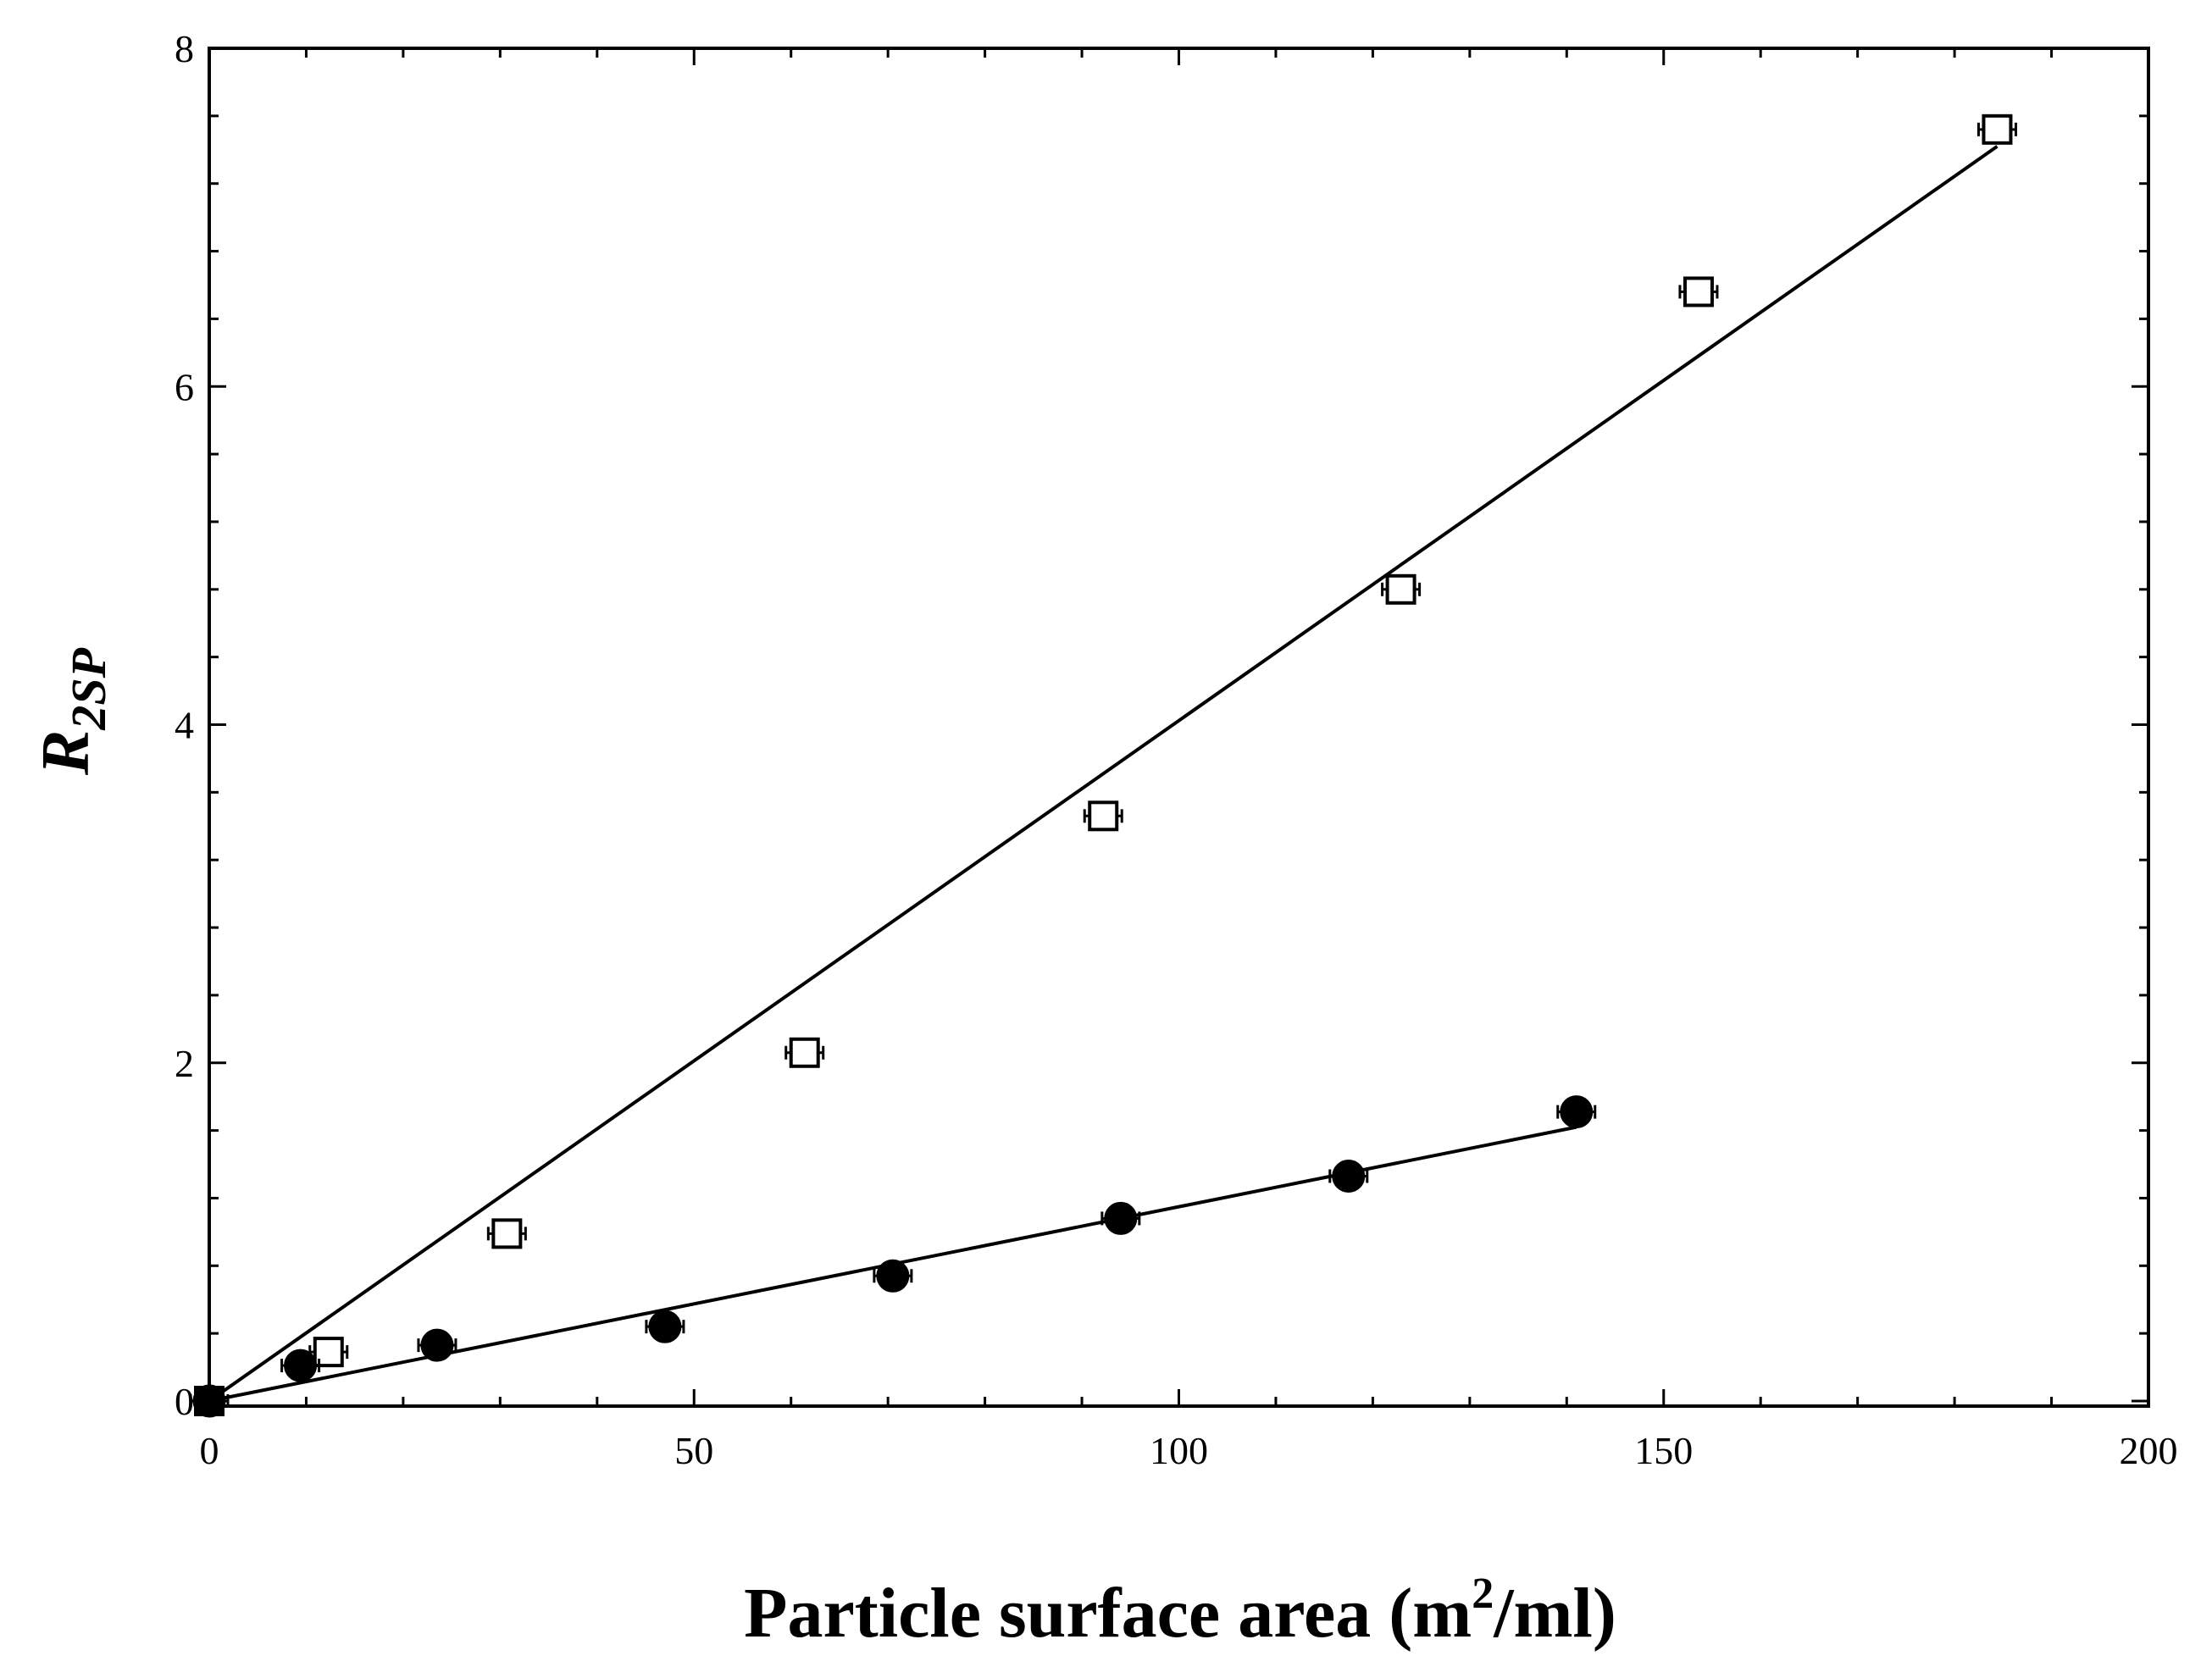 The height and width of the screenshot is (1667, 2212). What do you see at coordinates (209, 1450) in the screenshot?
I see `x-tick-label: 0` at bounding box center [209, 1450].